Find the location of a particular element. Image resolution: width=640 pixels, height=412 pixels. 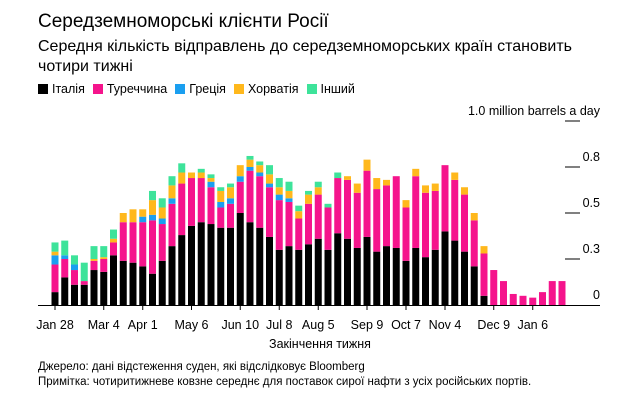

legend-item: Хорватія is located at coordinates (266, 89).